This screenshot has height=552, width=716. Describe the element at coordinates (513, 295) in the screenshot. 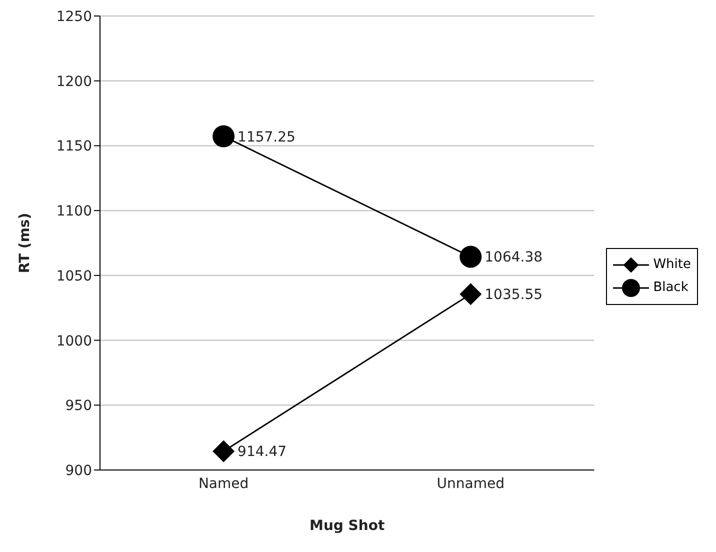

I see `data-label: 1035.55` at that location.